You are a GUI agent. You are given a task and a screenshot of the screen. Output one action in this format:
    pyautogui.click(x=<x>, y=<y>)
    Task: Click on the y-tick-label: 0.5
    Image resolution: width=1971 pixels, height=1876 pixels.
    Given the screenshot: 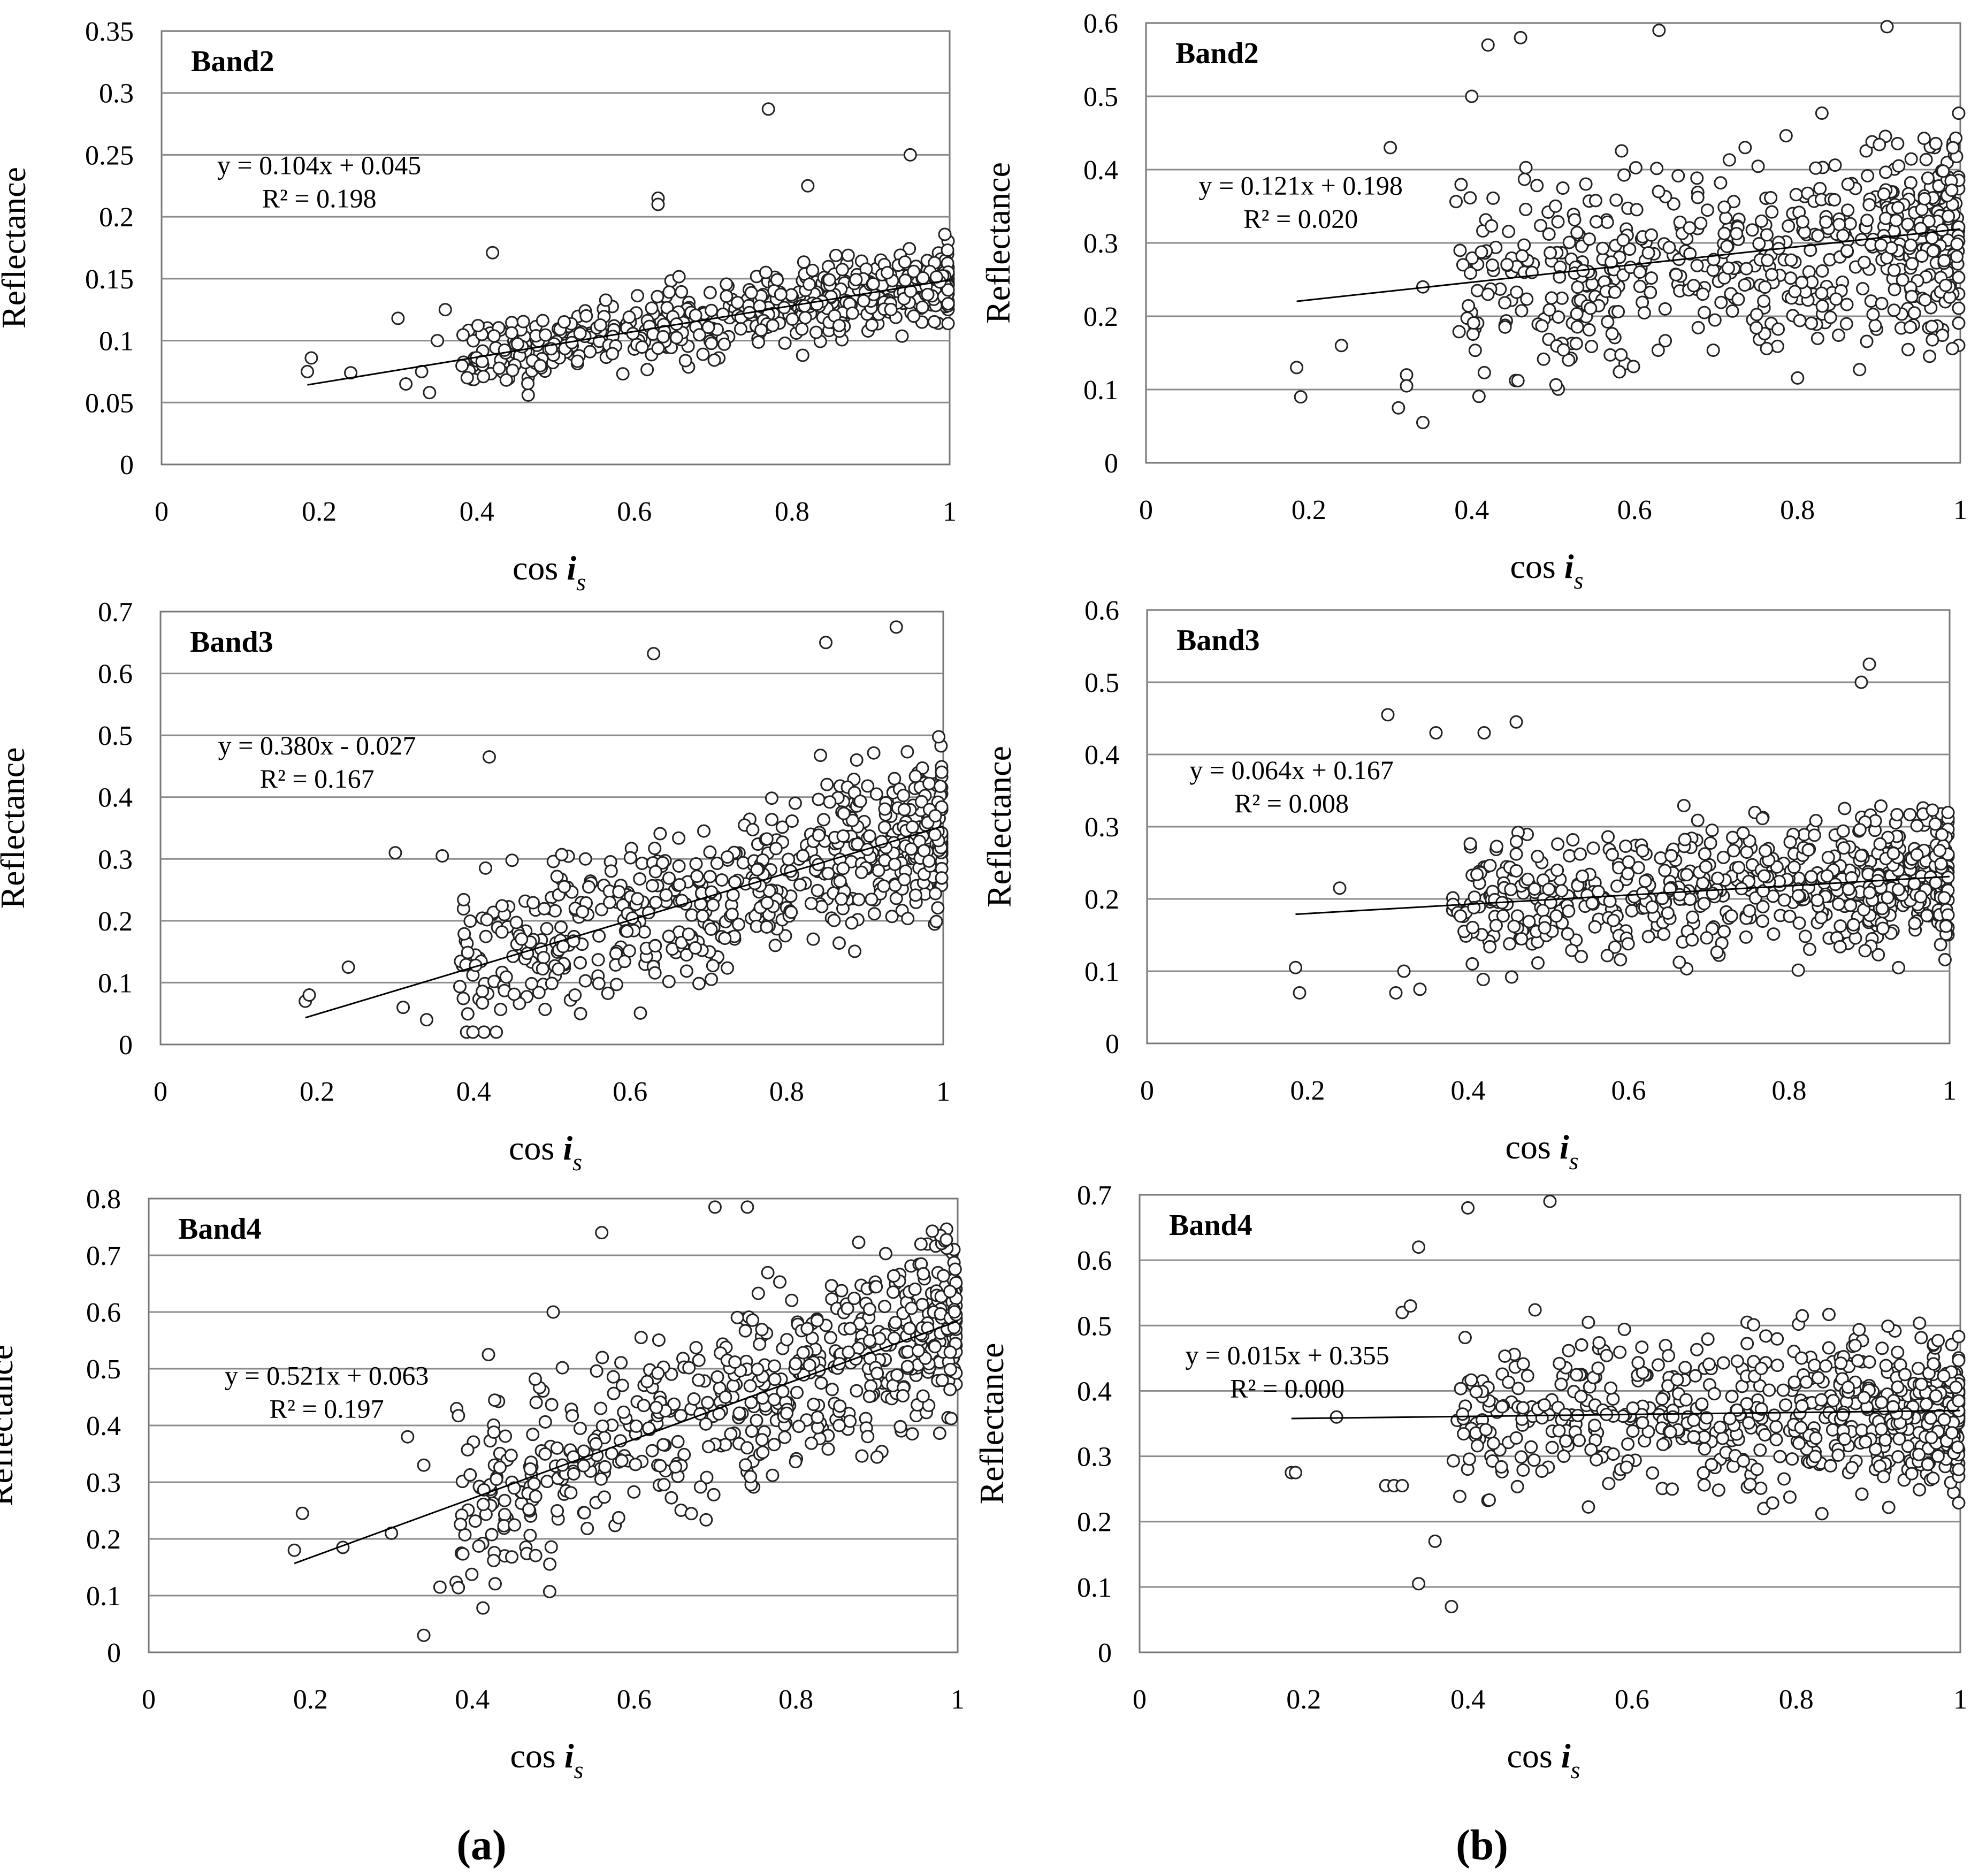 What is the action you would take?
    pyautogui.click(x=1101, y=683)
    